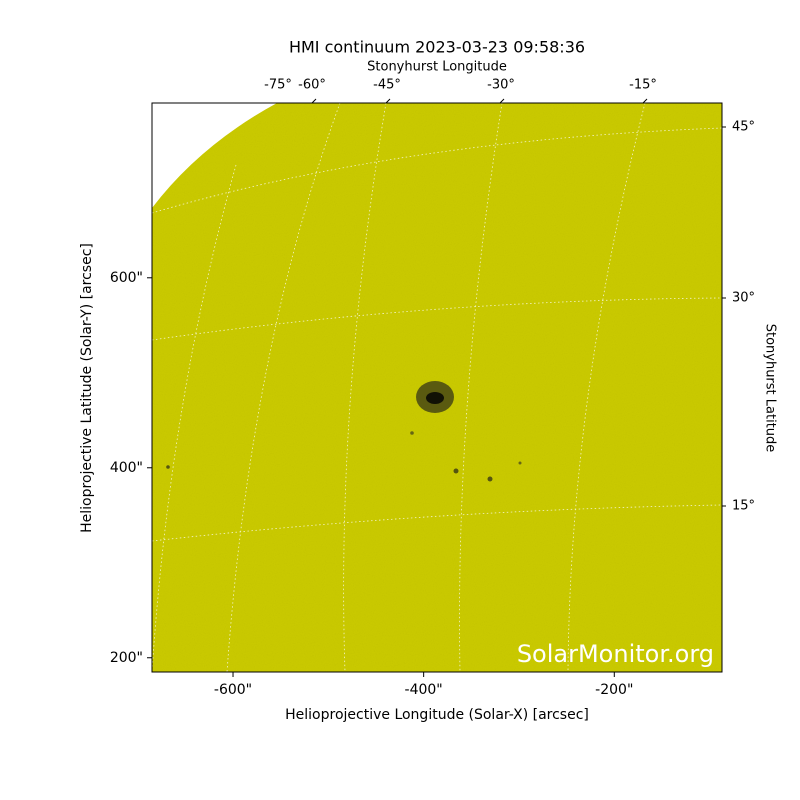 This screenshot has height=800, width=800. Describe the element at coordinates (126, 278) in the screenshot. I see `y-tick-label: 600"` at that location.